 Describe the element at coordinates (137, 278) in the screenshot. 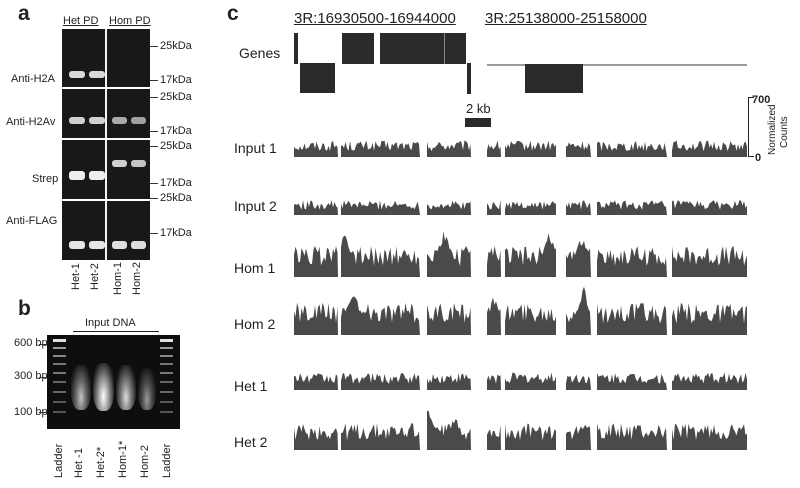

I see `lane-label-hom2: Hom-2` at that location.